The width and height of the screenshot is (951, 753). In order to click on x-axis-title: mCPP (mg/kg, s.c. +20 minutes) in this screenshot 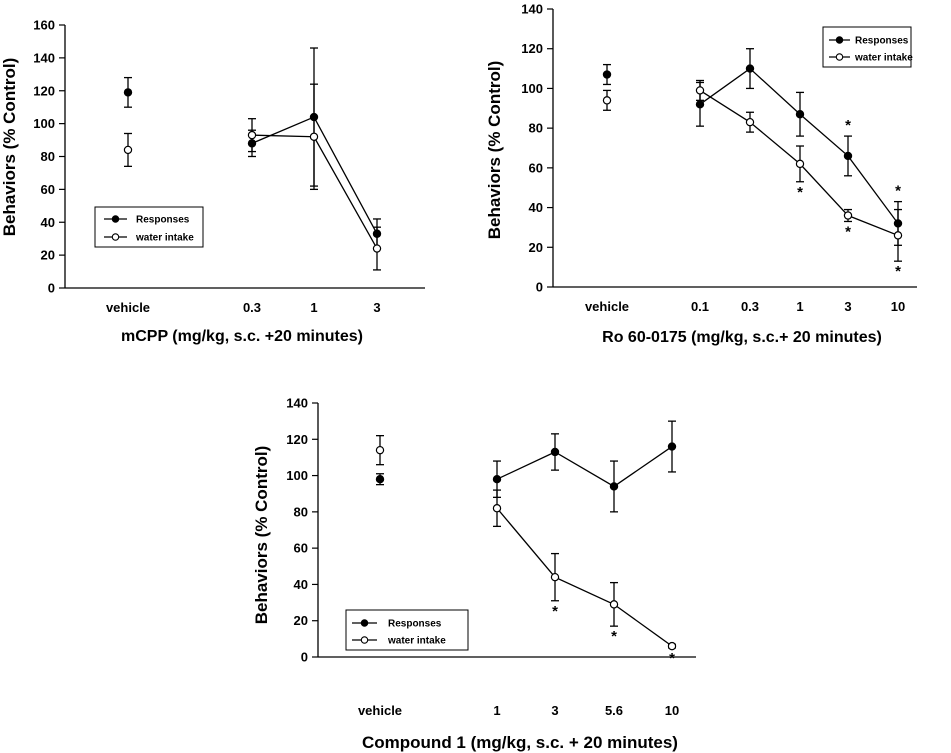, I will do `click(242, 336)`.